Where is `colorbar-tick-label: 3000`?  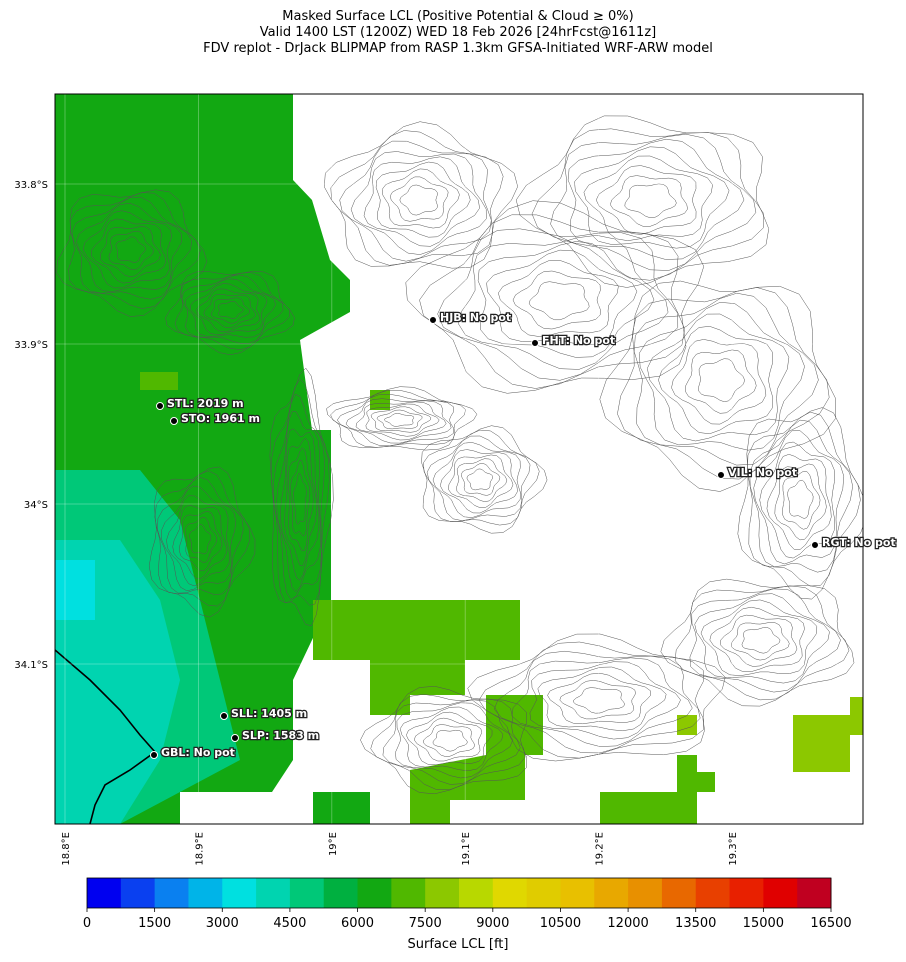
colorbar-tick-label: 3000 is located at coordinates (222, 923).